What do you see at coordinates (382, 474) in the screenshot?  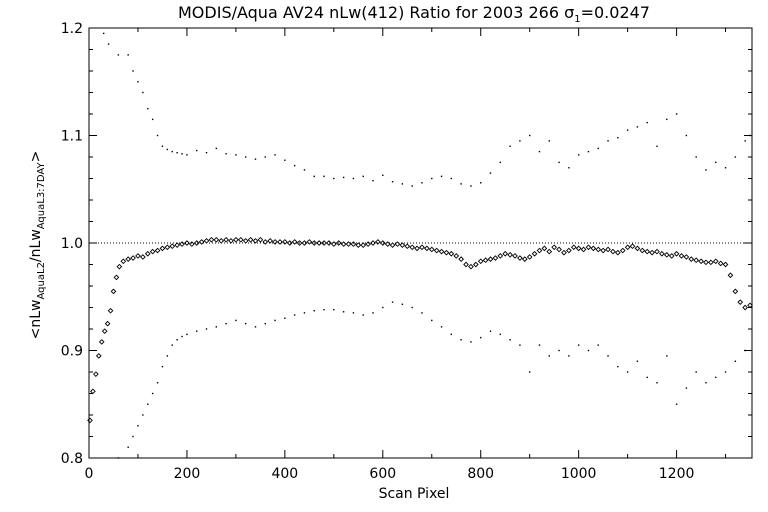 I see `x-tick-label: 600` at bounding box center [382, 474].